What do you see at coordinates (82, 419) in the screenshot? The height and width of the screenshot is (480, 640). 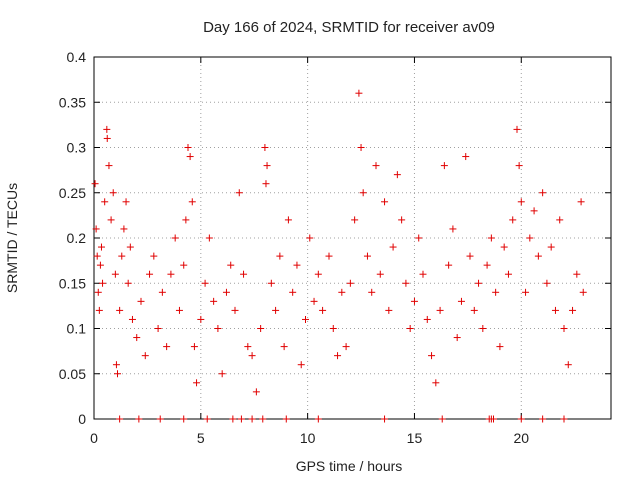 I see `y-tick-label: 0` at bounding box center [82, 419].